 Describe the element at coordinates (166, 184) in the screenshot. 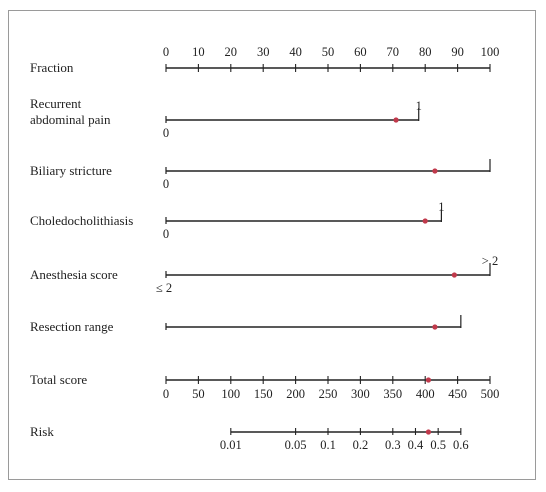

I see `biliary_stricture-level-low: 0` at that location.